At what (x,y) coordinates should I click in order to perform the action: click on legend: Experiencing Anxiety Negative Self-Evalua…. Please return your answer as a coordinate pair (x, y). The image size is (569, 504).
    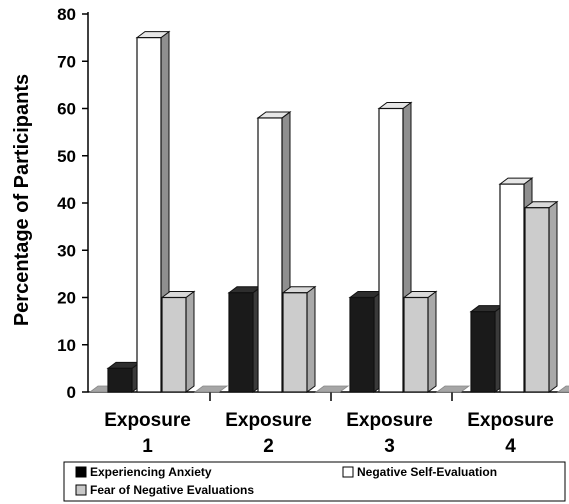
    Looking at the image, I should click on (314, 481).